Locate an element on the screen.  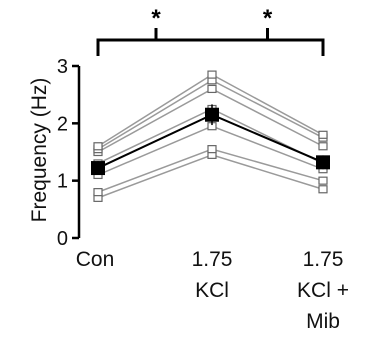
mean-series is located at coordinates (210, 140).